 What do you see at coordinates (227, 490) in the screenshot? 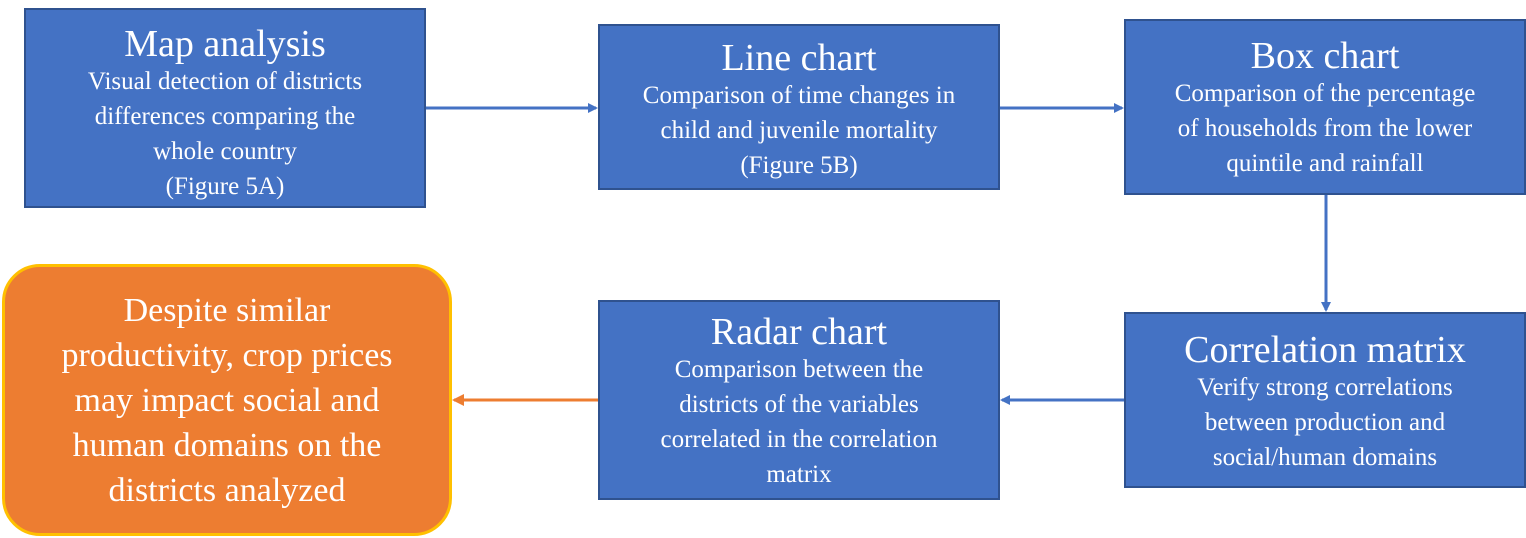
I see `conclusion-line: districts analyzed` at bounding box center [227, 490].